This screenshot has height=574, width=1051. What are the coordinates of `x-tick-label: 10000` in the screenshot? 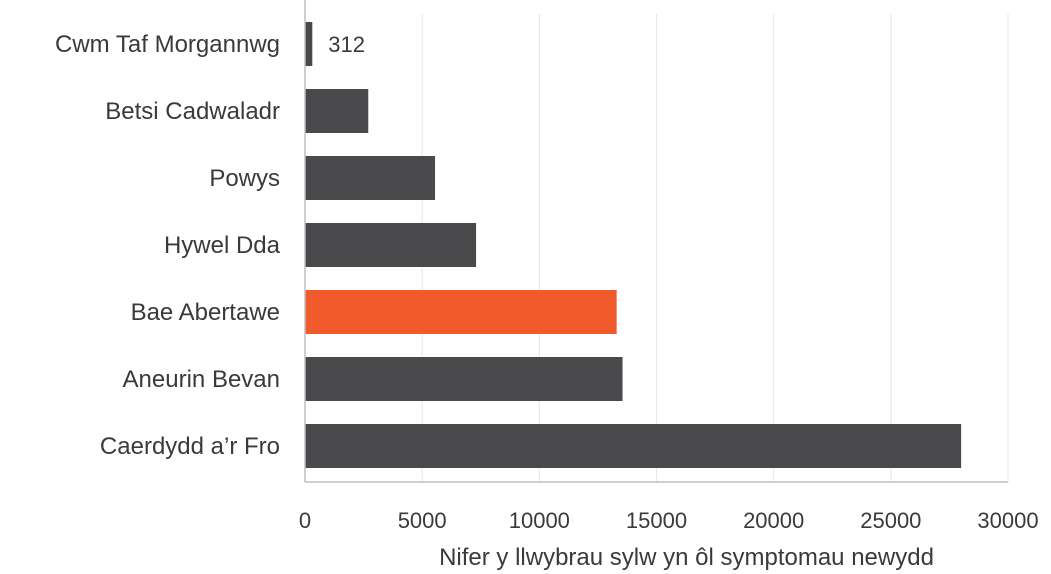 It's located at (539, 520).